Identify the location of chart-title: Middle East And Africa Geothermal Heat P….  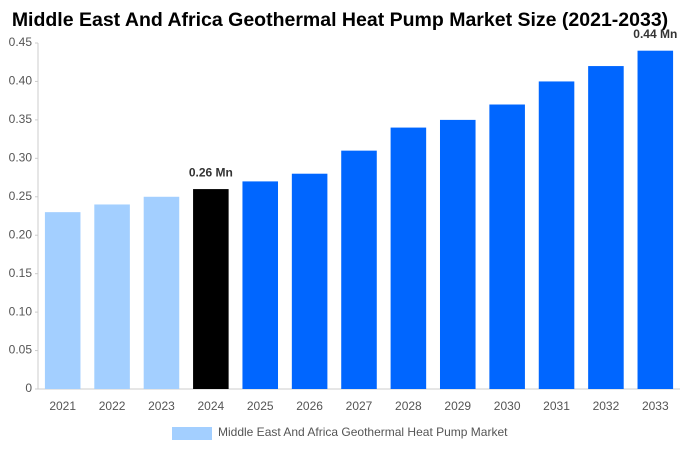
(340, 20).